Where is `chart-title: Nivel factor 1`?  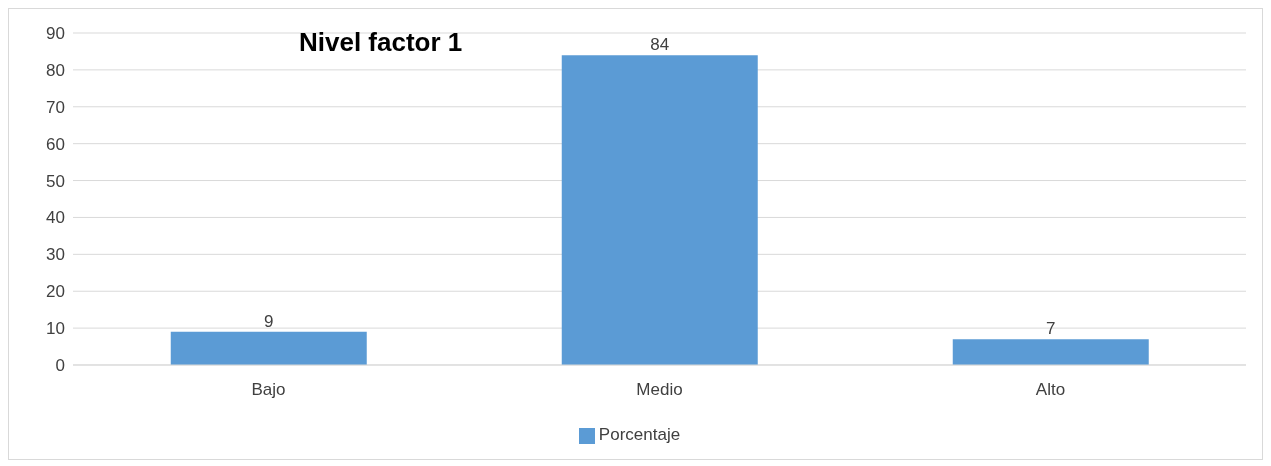
chart-title: Nivel factor 1 is located at coordinates (381, 42).